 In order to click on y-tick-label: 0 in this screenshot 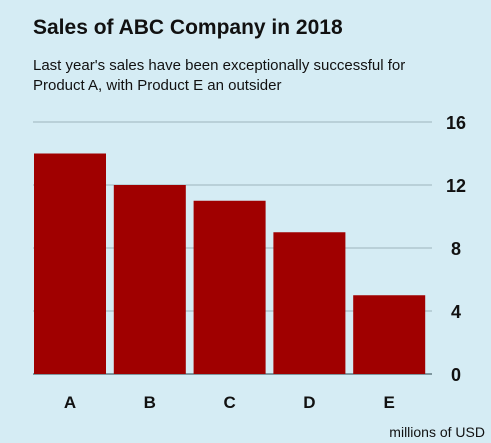, I will do `click(456, 375)`.